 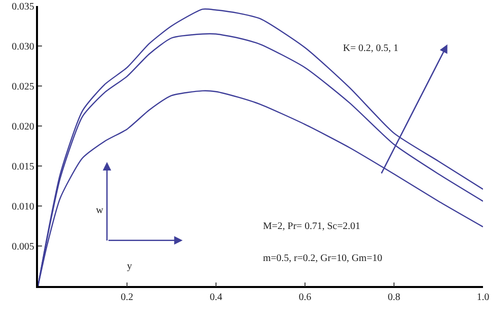 What do you see at coordinates (394, 297) in the screenshot?
I see `x-tick-label: 0.8` at bounding box center [394, 297].